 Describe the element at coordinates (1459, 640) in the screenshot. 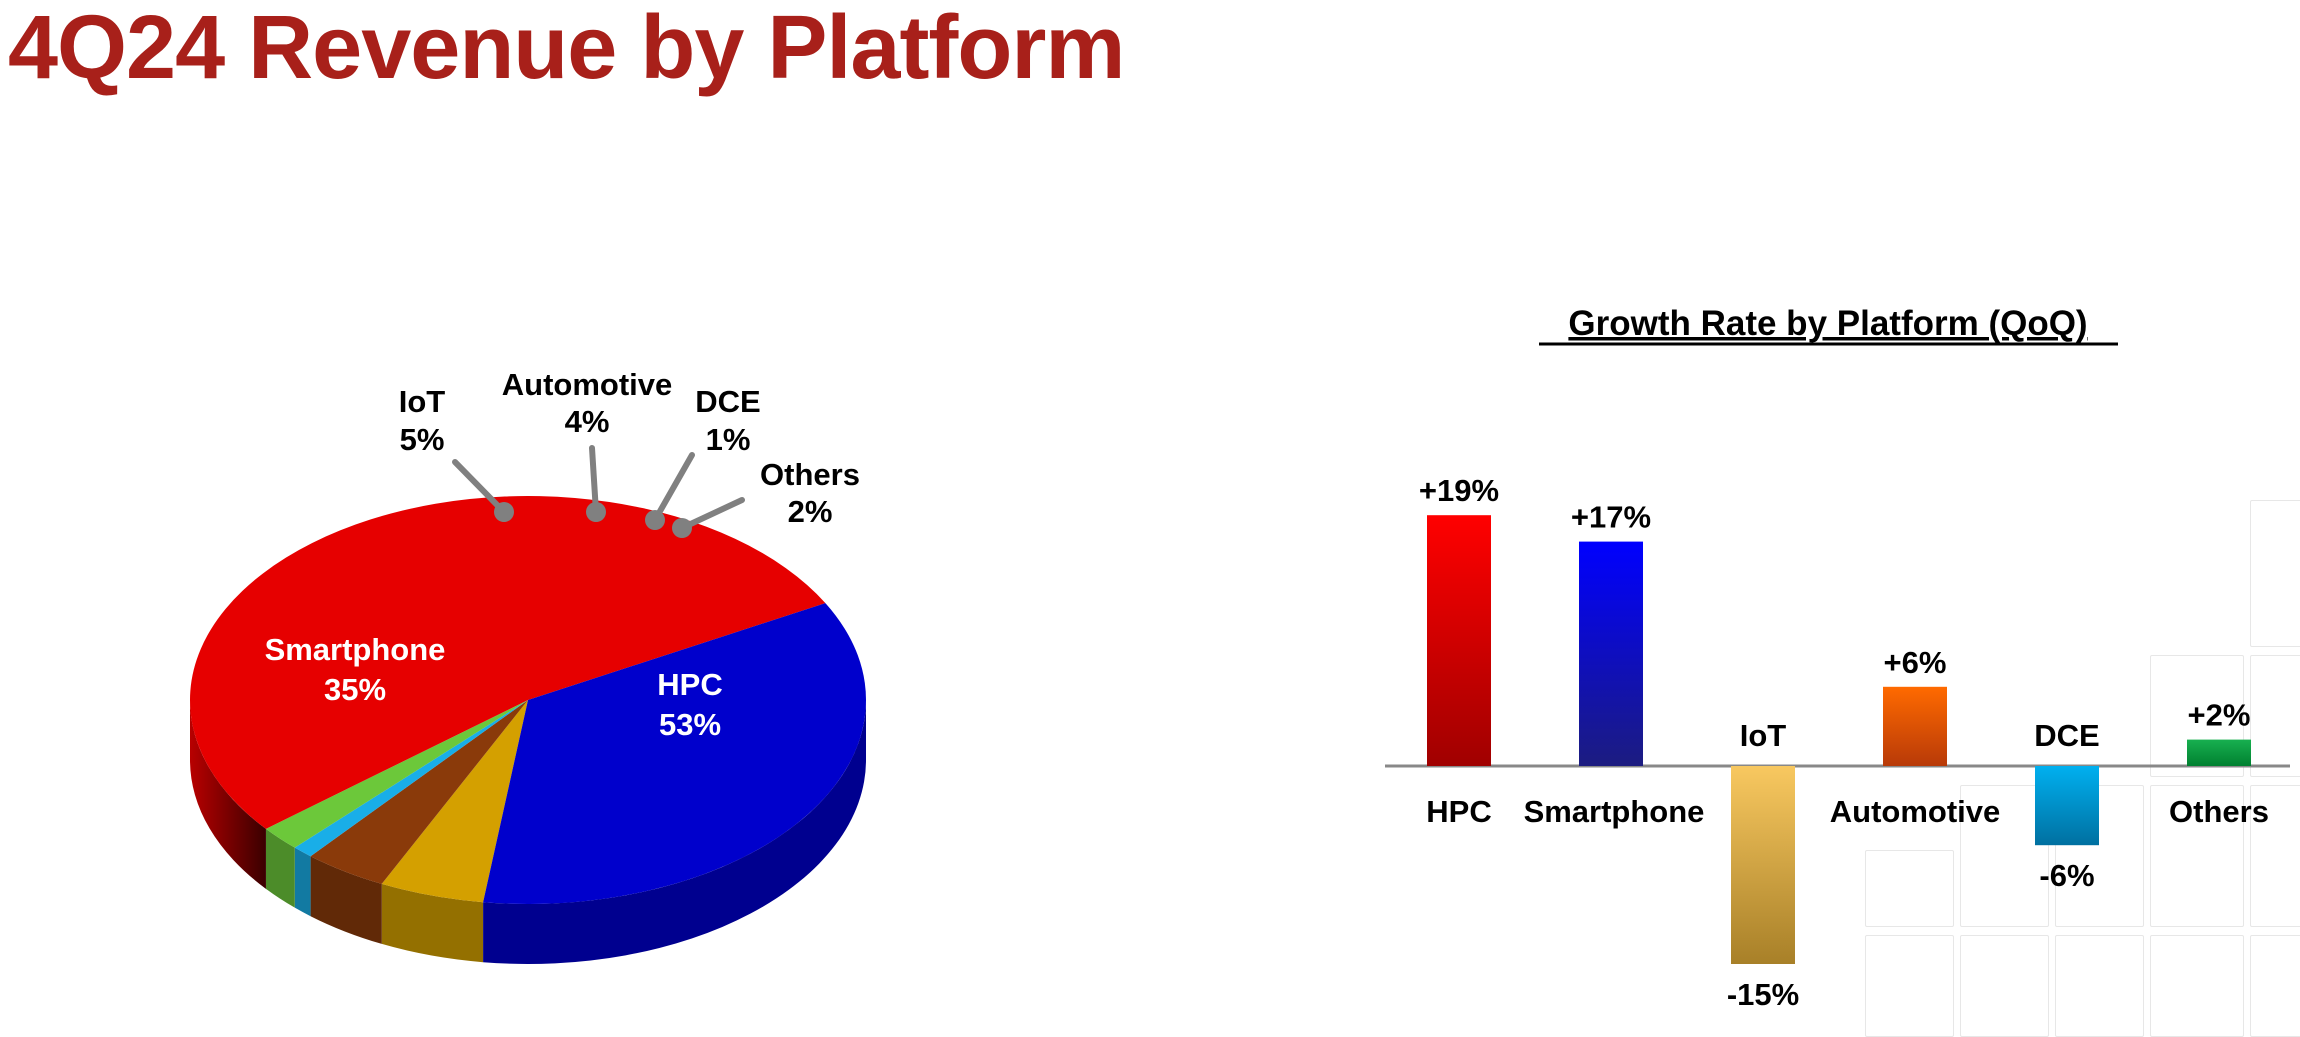

I see `bar-hpc` at that location.